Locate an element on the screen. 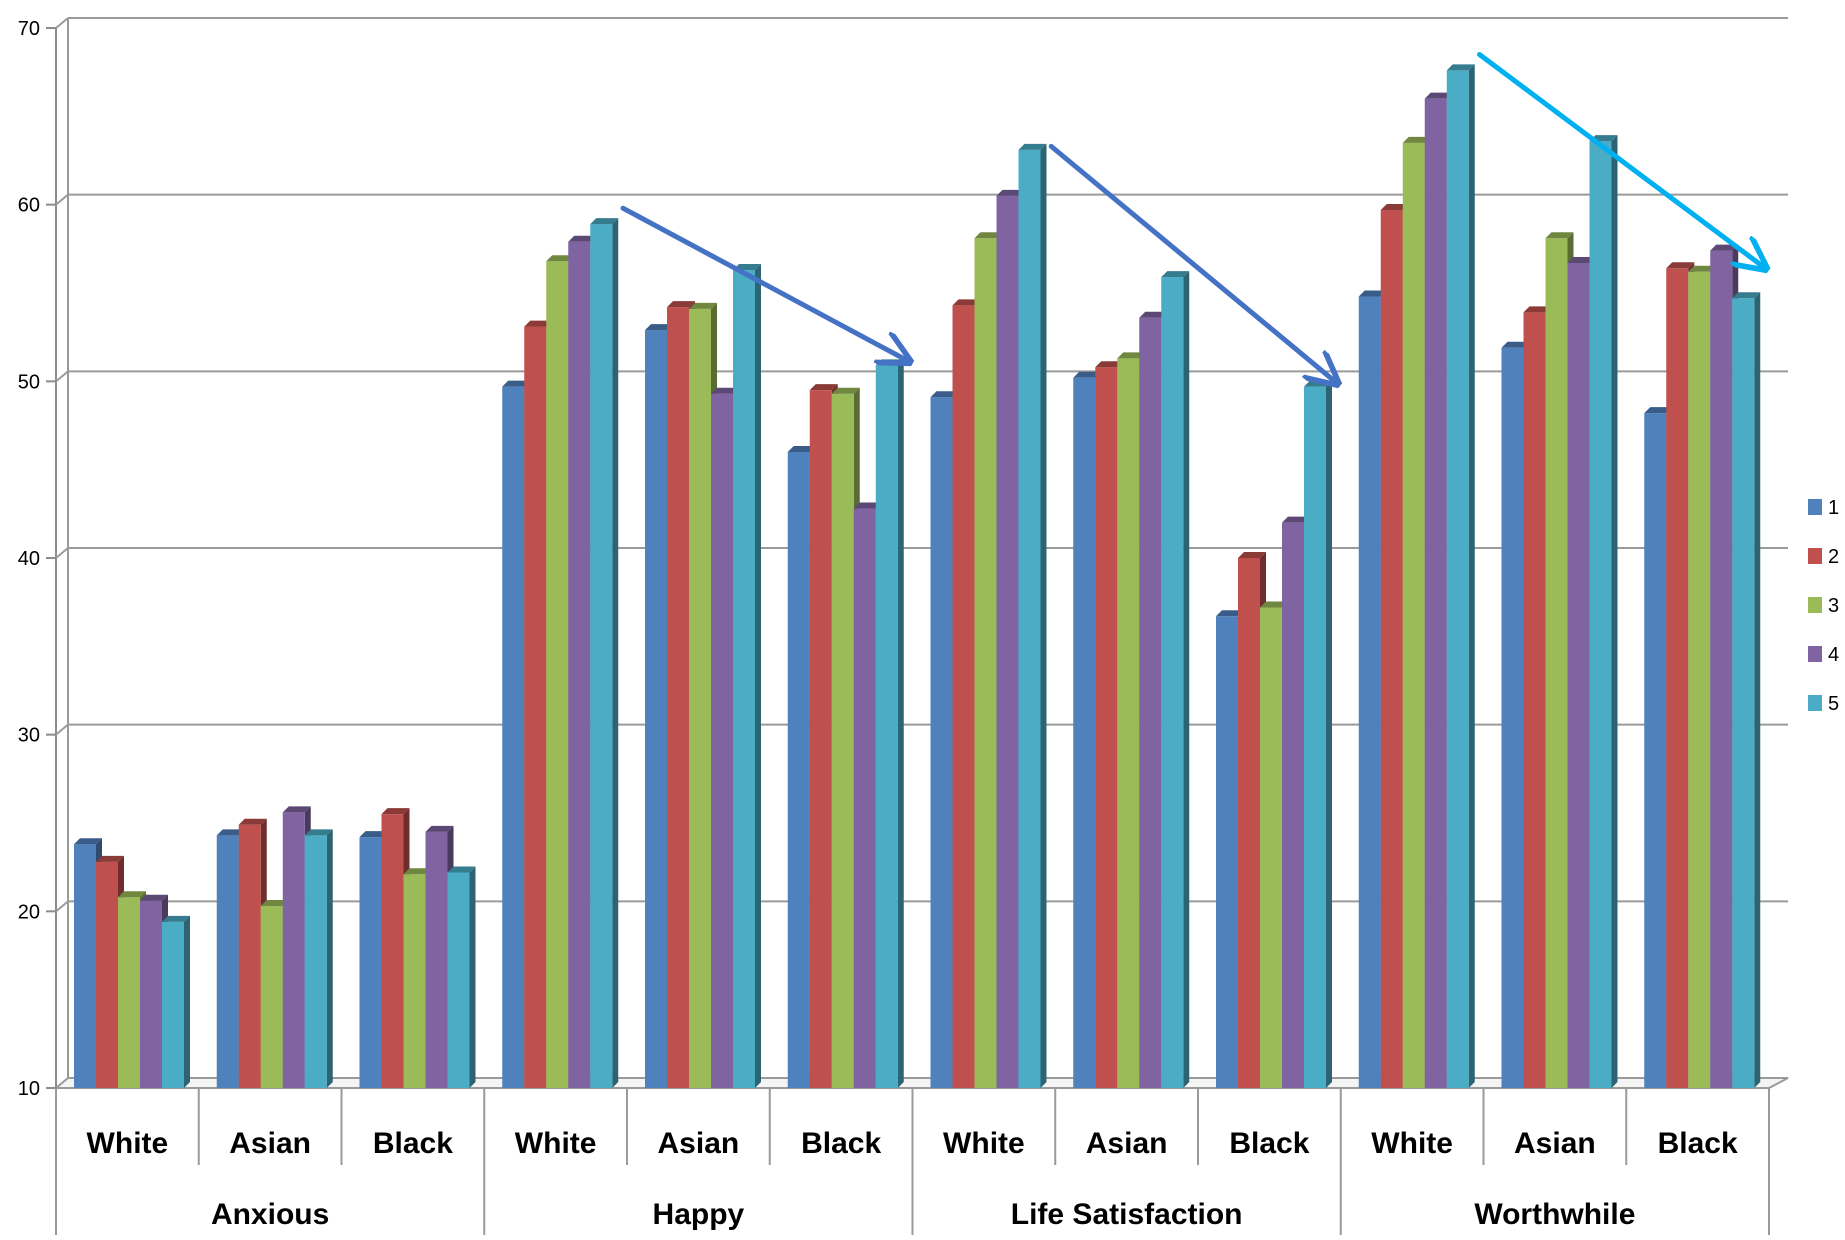 The width and height of the screenshot is (1845, 1240). x-group-label: Happy is located at coordinates (699, 1214).